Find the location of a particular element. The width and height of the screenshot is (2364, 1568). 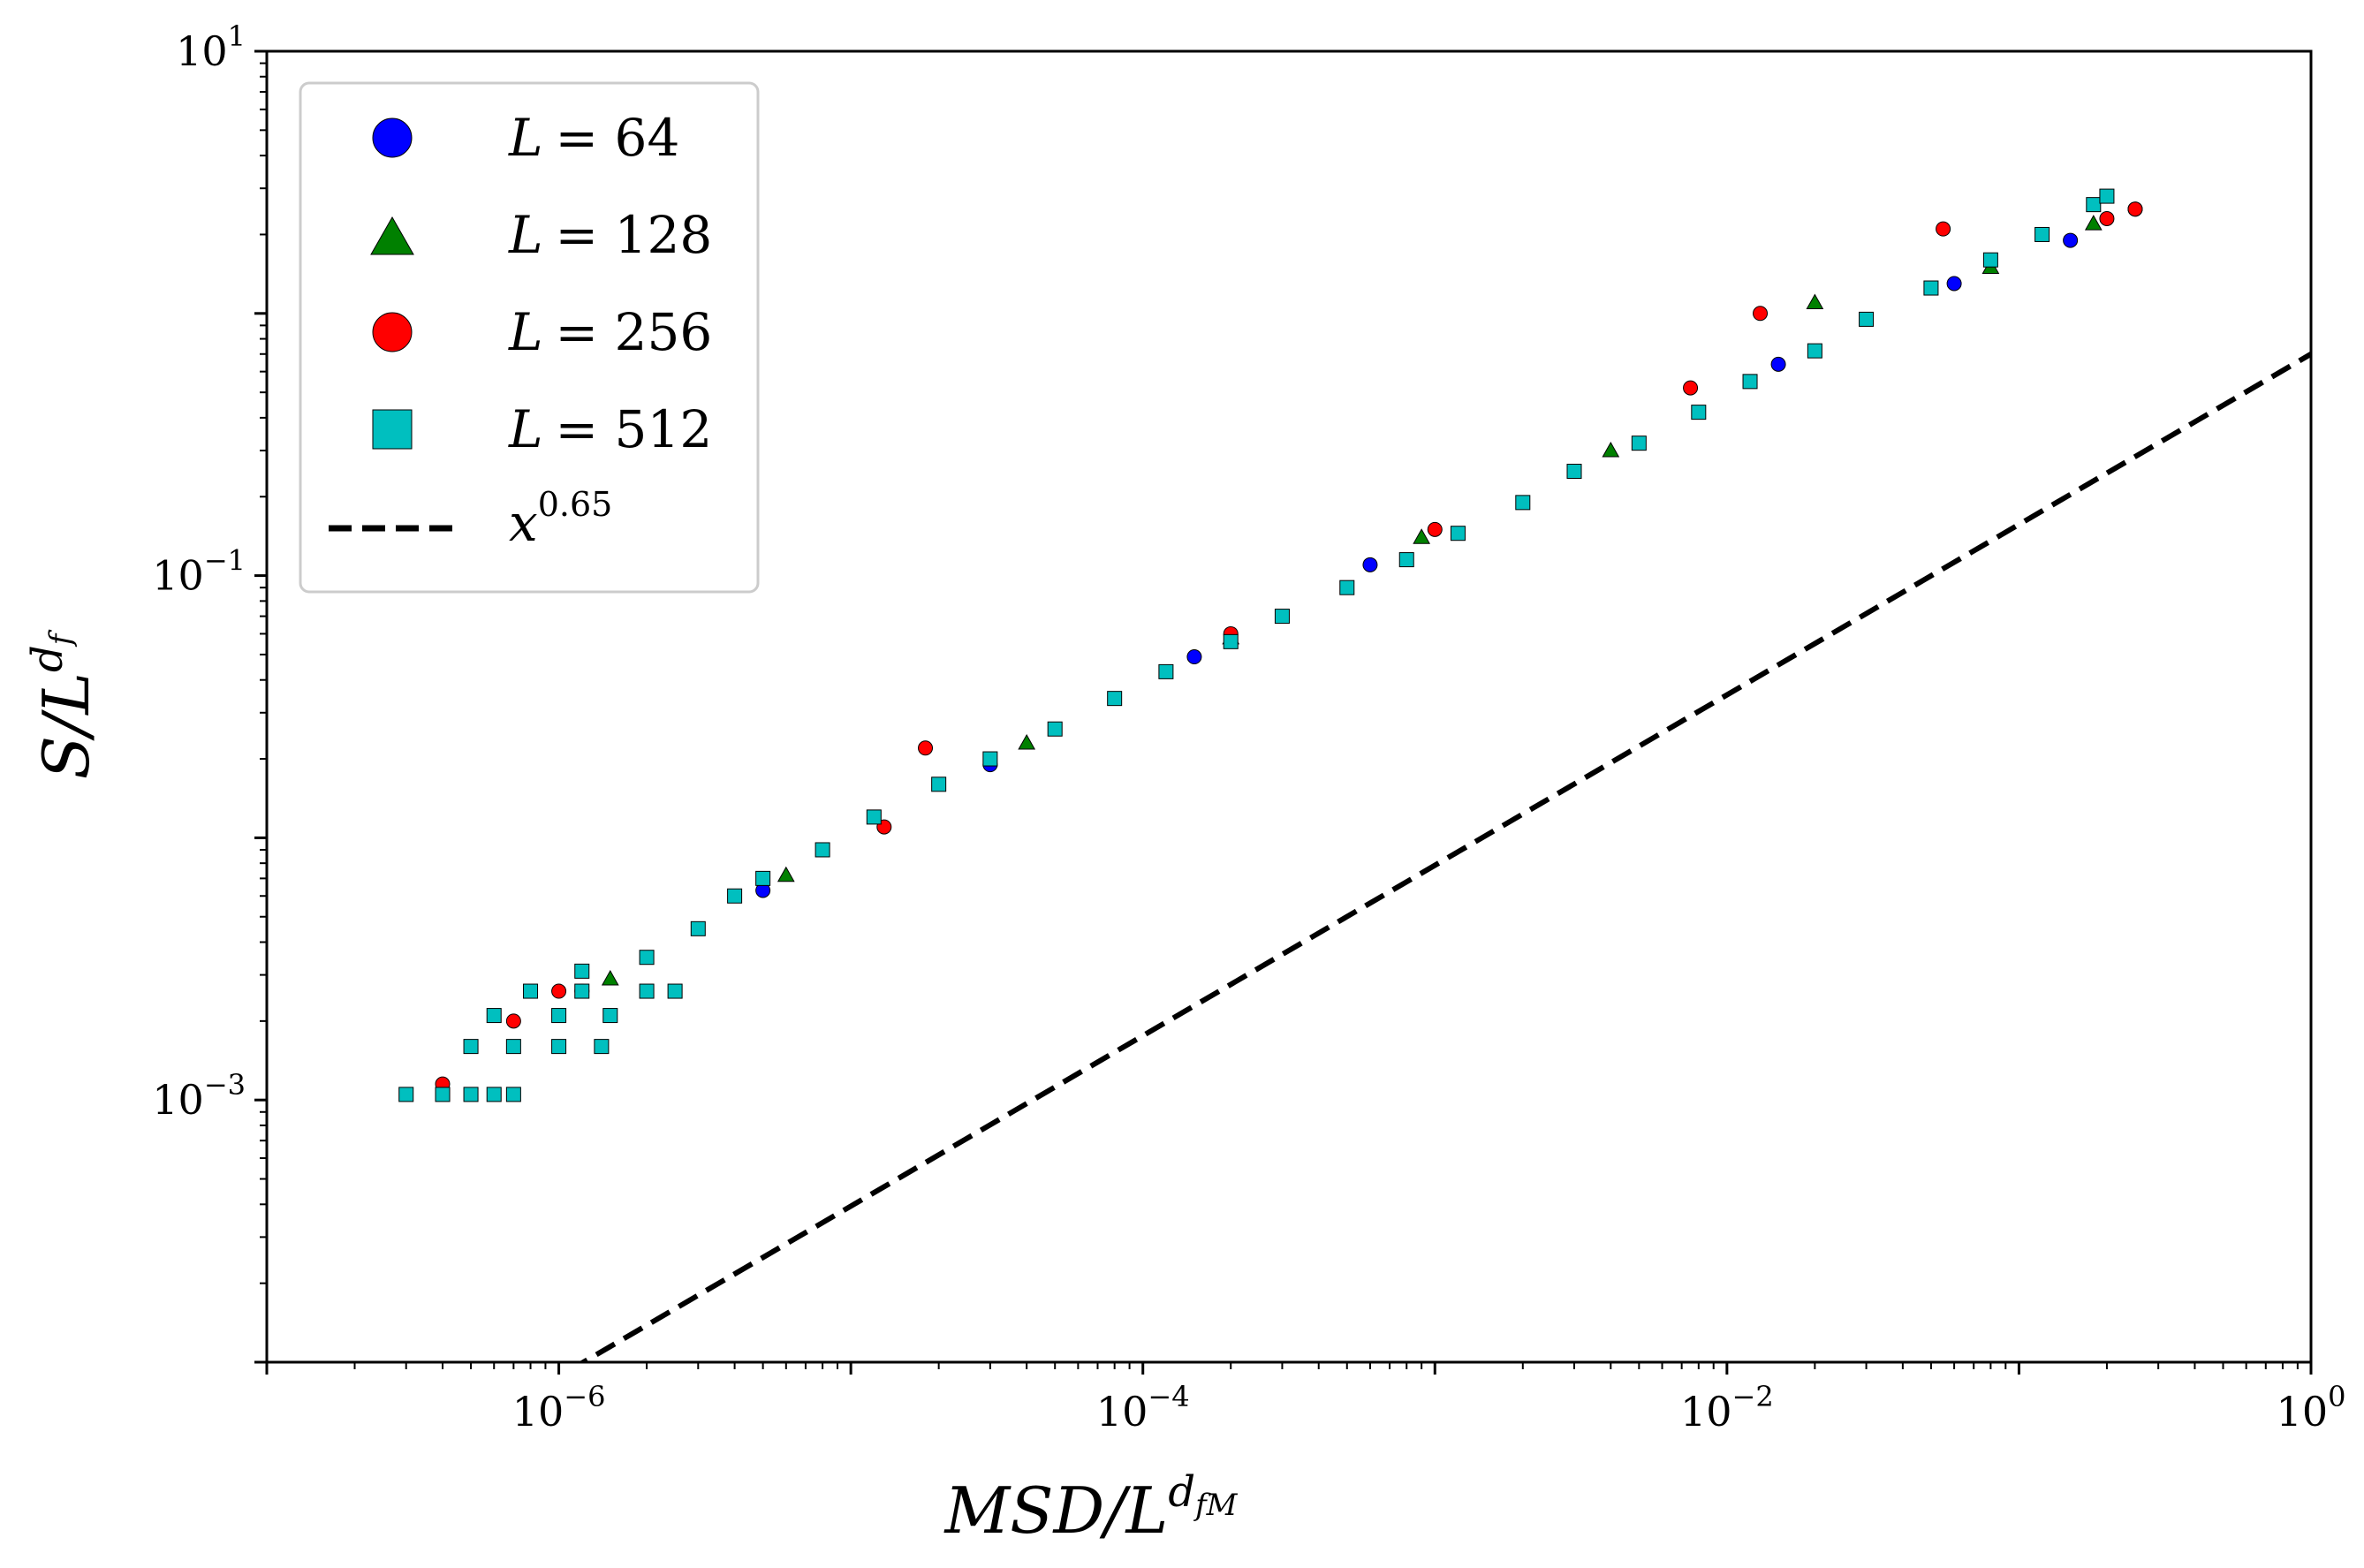

legend-box is located at coordinates (529, 337).